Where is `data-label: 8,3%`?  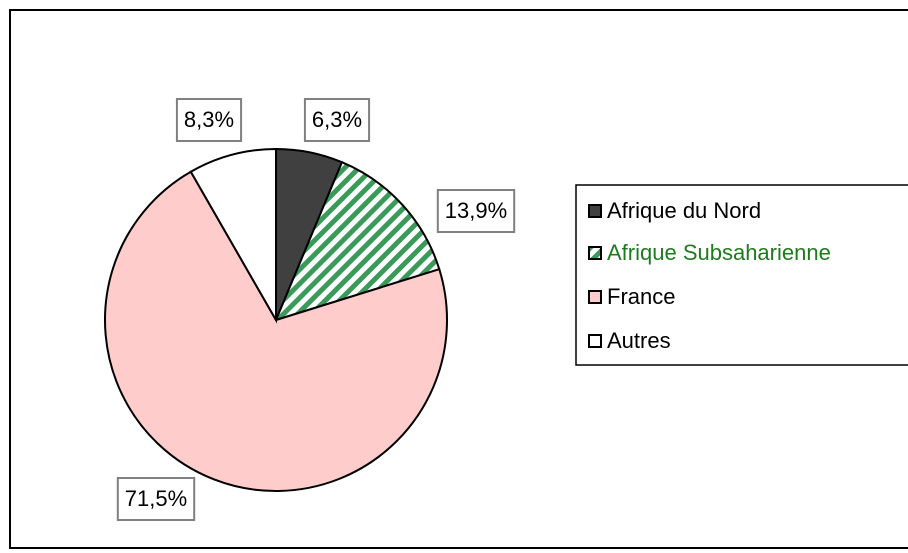 data-label: 8,3% is located at coordinates (209, 119).